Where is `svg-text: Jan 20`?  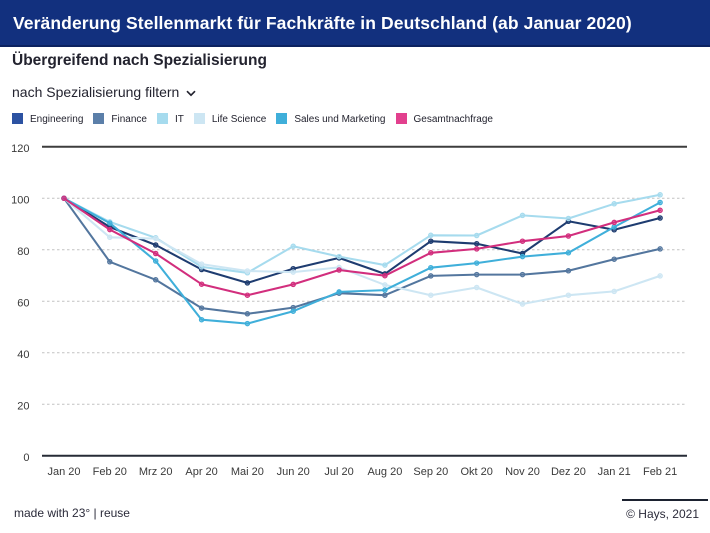 svg-text: Jan 20 is located at coordinates (63, 472).